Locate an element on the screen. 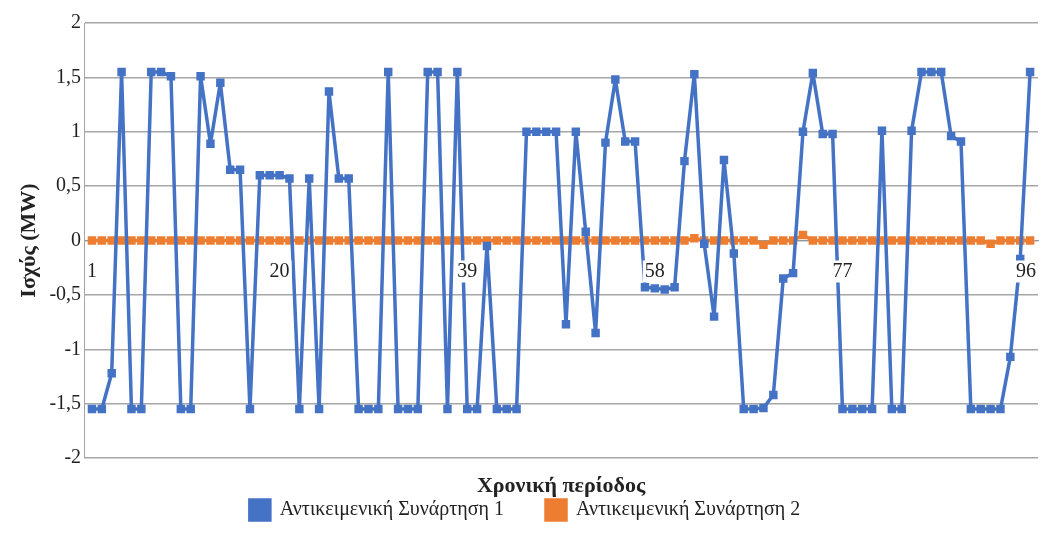 The height and width of the screenshot is (544, 1060). x-axis-title: Χρονική περίοδος is located at coordinates (561, 484).